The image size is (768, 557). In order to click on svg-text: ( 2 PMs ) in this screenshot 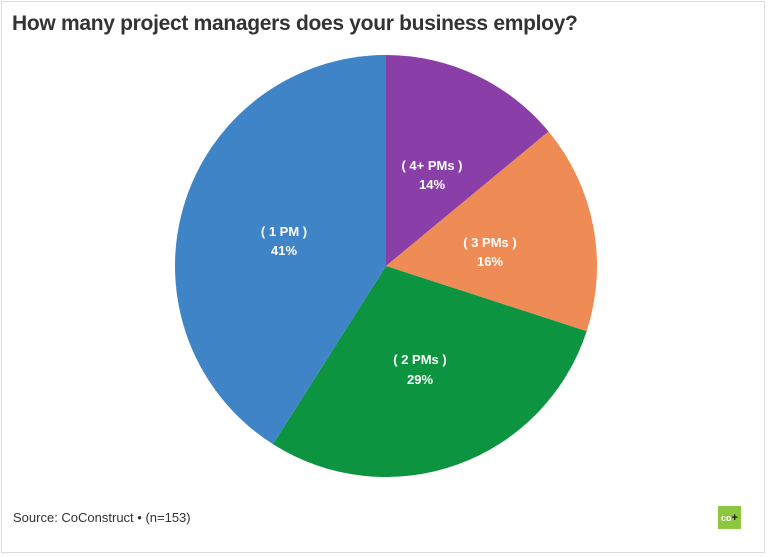, I will do `click(419, 359)`.